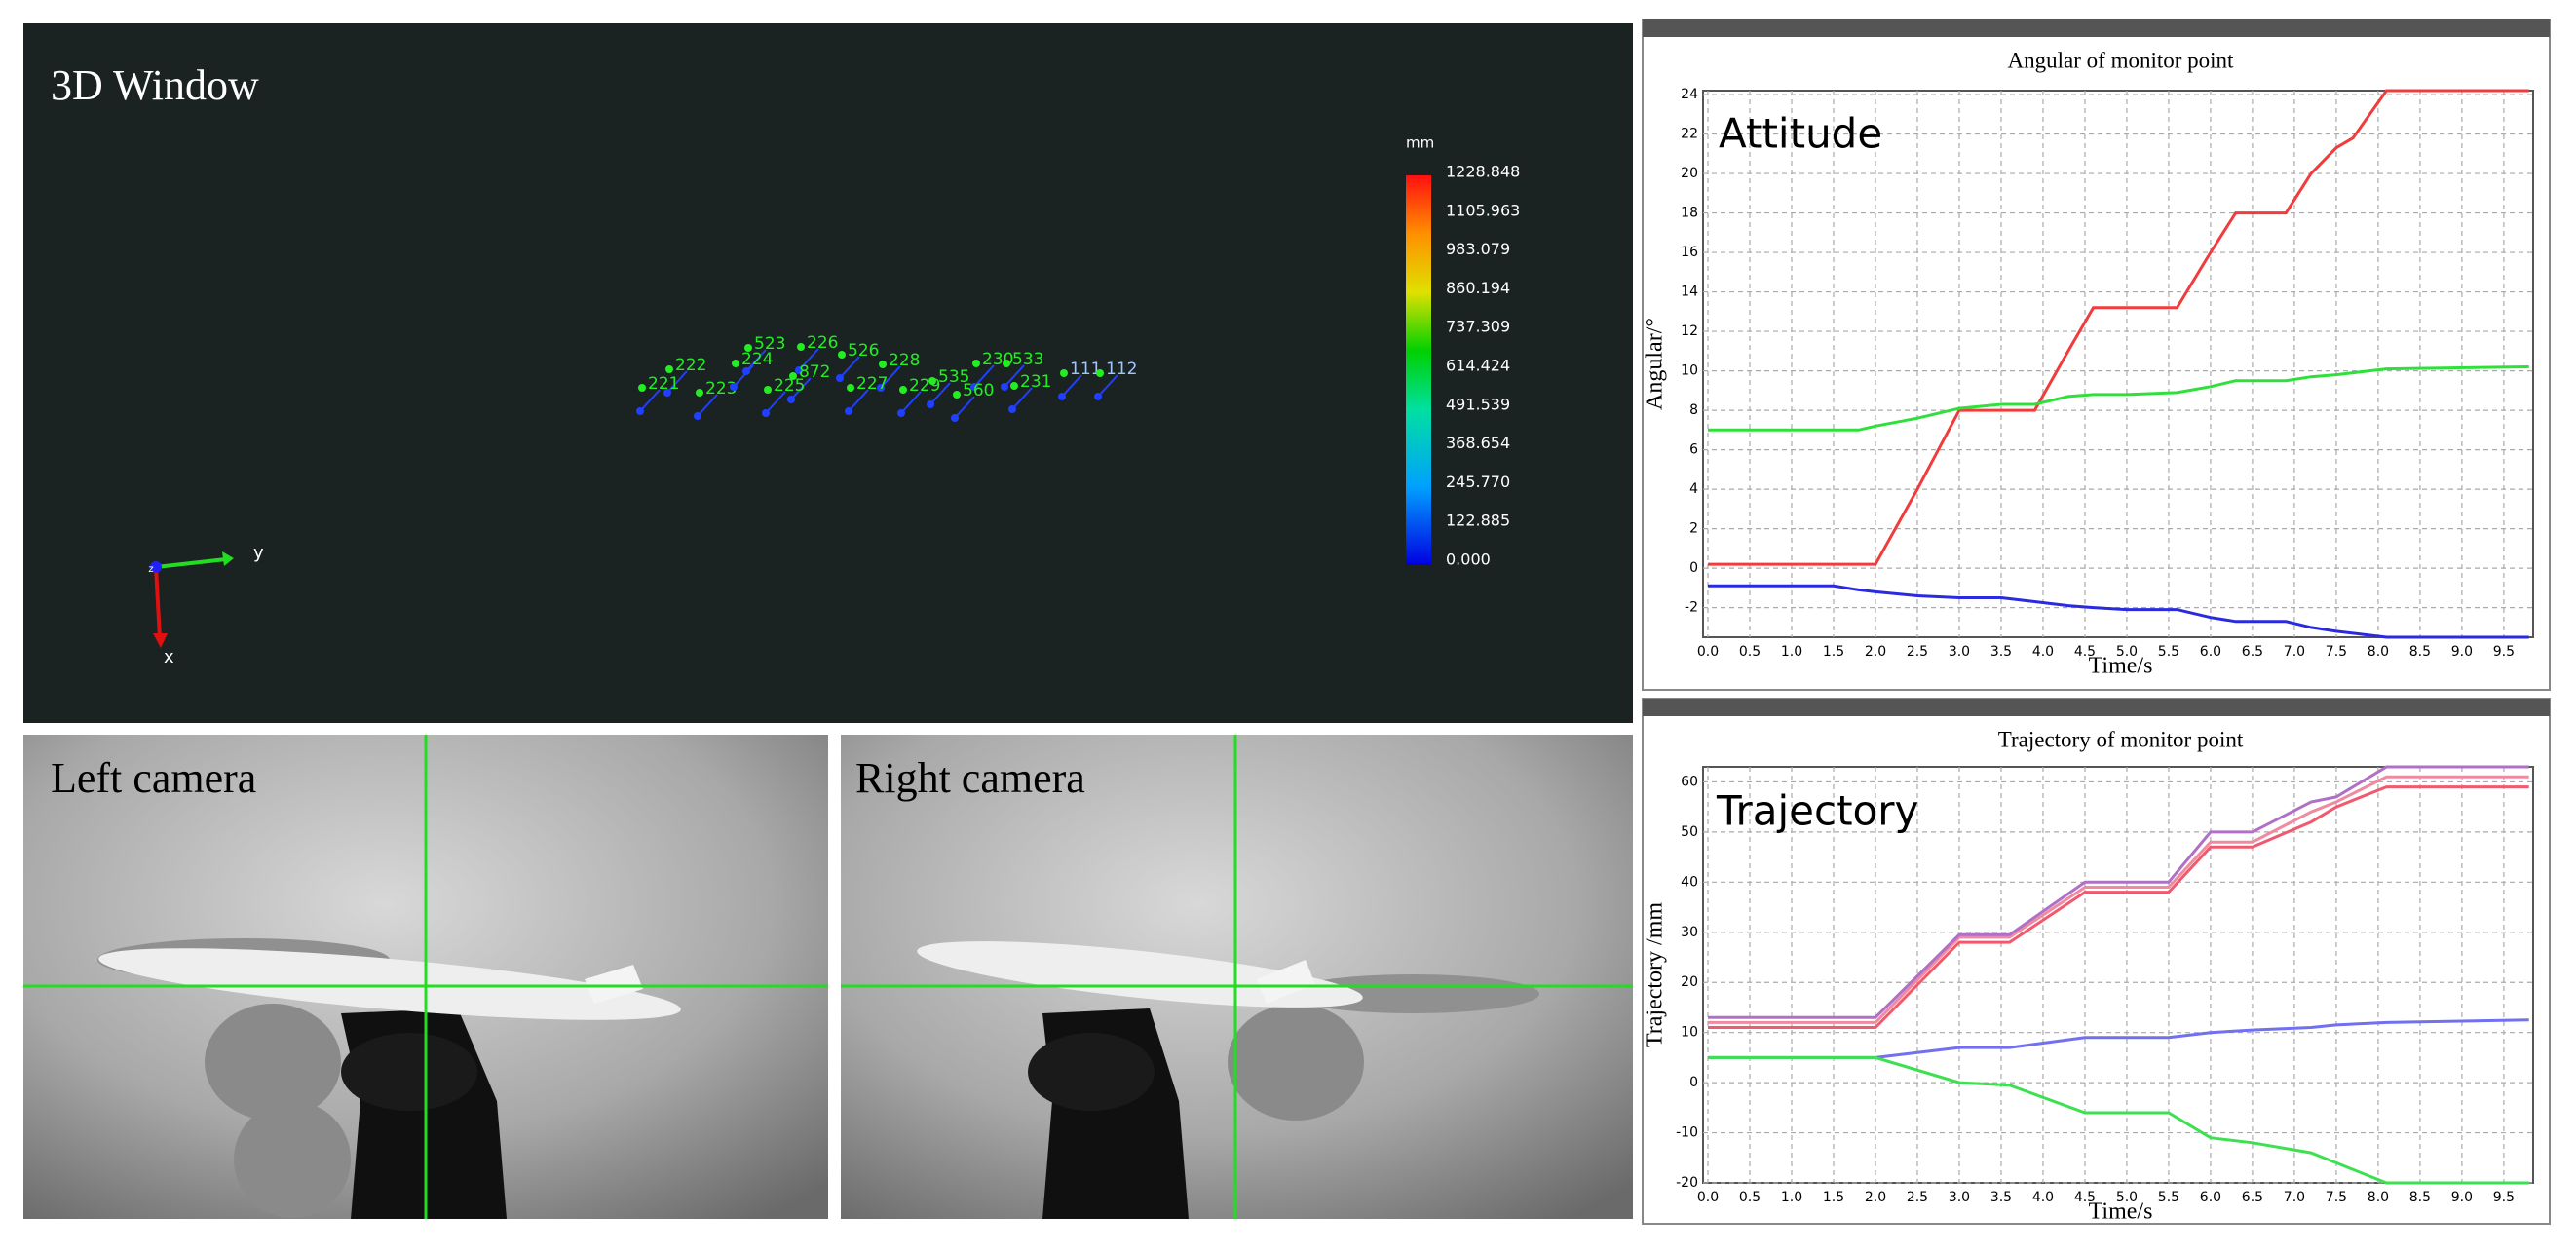 The image size is (2576, 1255). I want to click on gizmo-x-head, so click(160, 640).